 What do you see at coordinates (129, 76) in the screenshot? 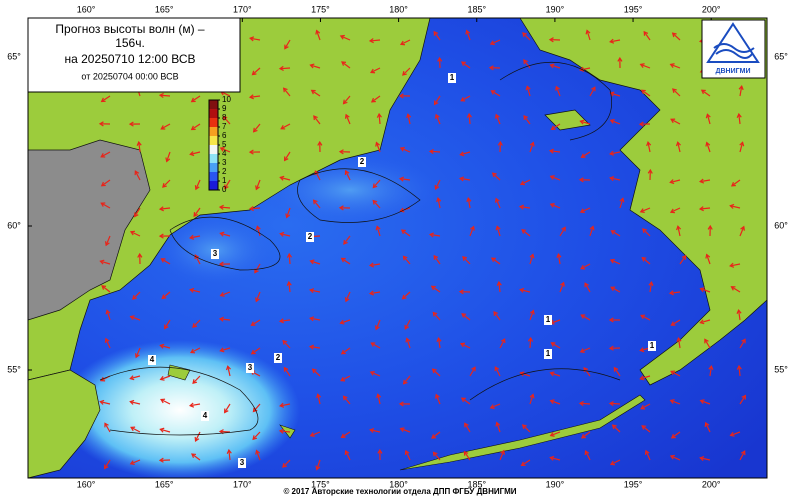
I see `title-line: от 20250704 00:00 ВСВ` at bounding box center [129, 76].